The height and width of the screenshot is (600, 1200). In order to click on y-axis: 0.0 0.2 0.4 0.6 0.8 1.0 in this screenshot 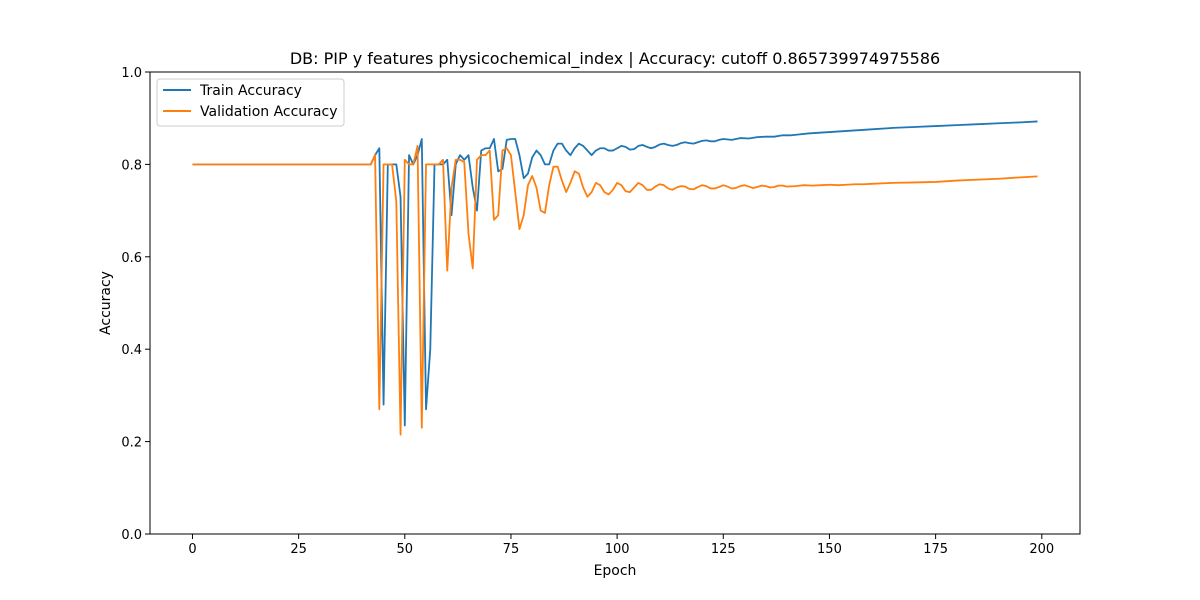, I will do `click(135, 304)`.